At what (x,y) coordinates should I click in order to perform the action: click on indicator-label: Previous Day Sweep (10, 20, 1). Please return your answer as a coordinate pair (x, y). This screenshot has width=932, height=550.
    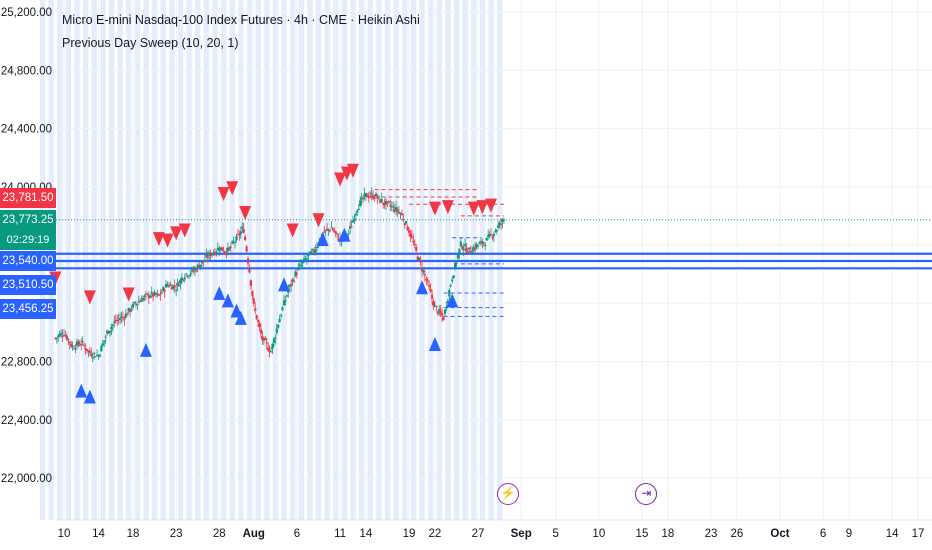
    Looking at the image, I should click on (150, 43).